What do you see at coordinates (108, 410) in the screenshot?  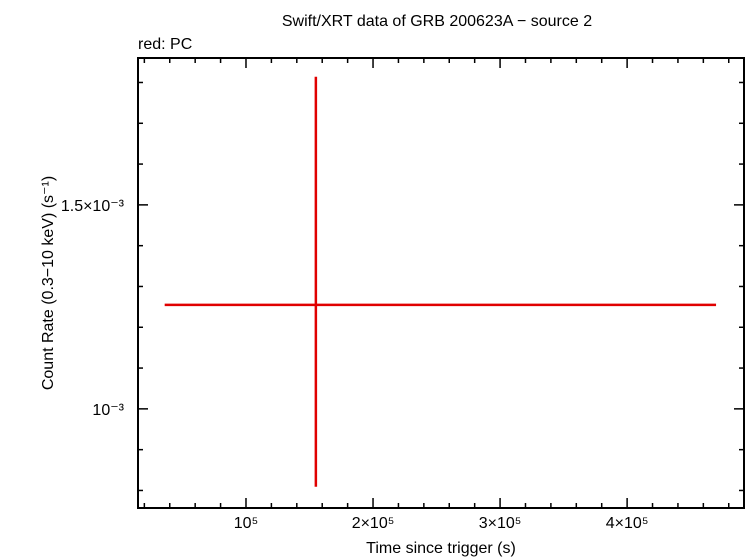 I see `y-tick-label: 10⁻³` at bounding box center [108, 410].